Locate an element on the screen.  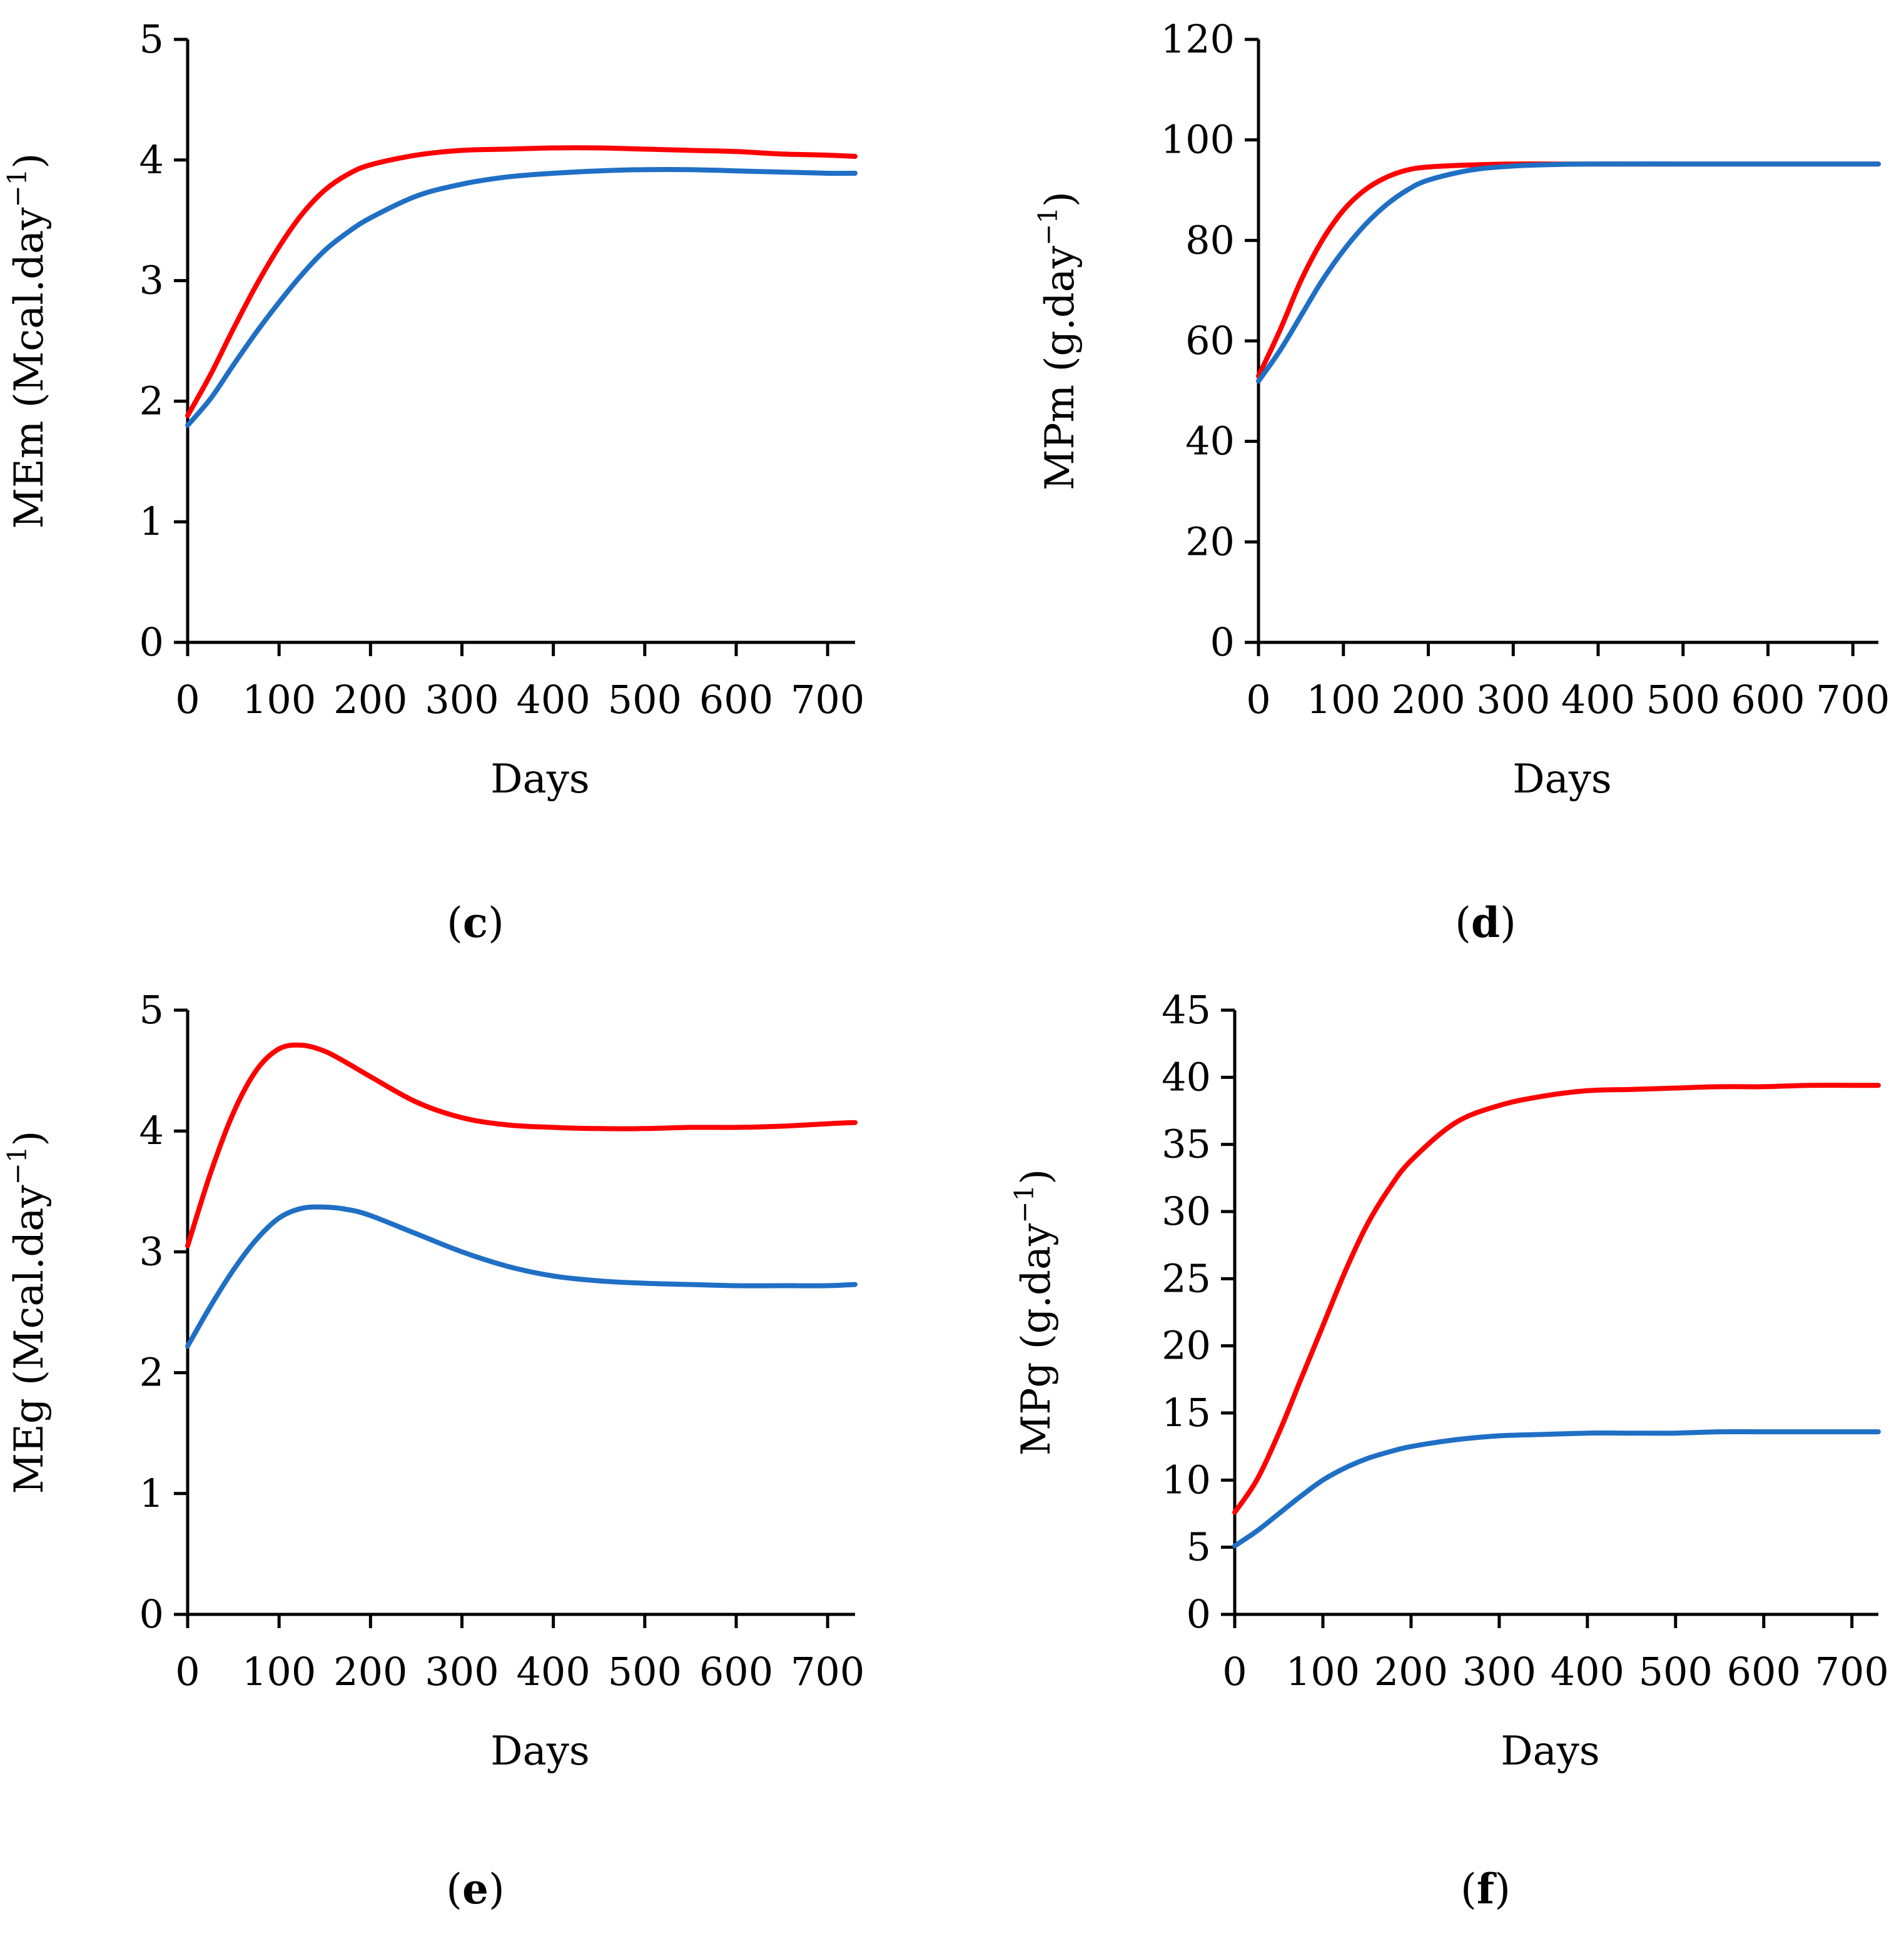
y-axis-title: MPm (g.day−1) is located at coordinates (1058, 340).